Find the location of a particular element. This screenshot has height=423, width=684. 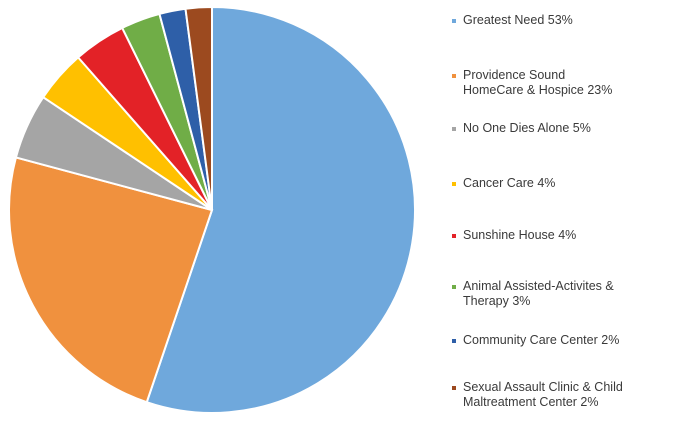

legend-label: Greatest Need 53% is located at coordinates (518, 20).